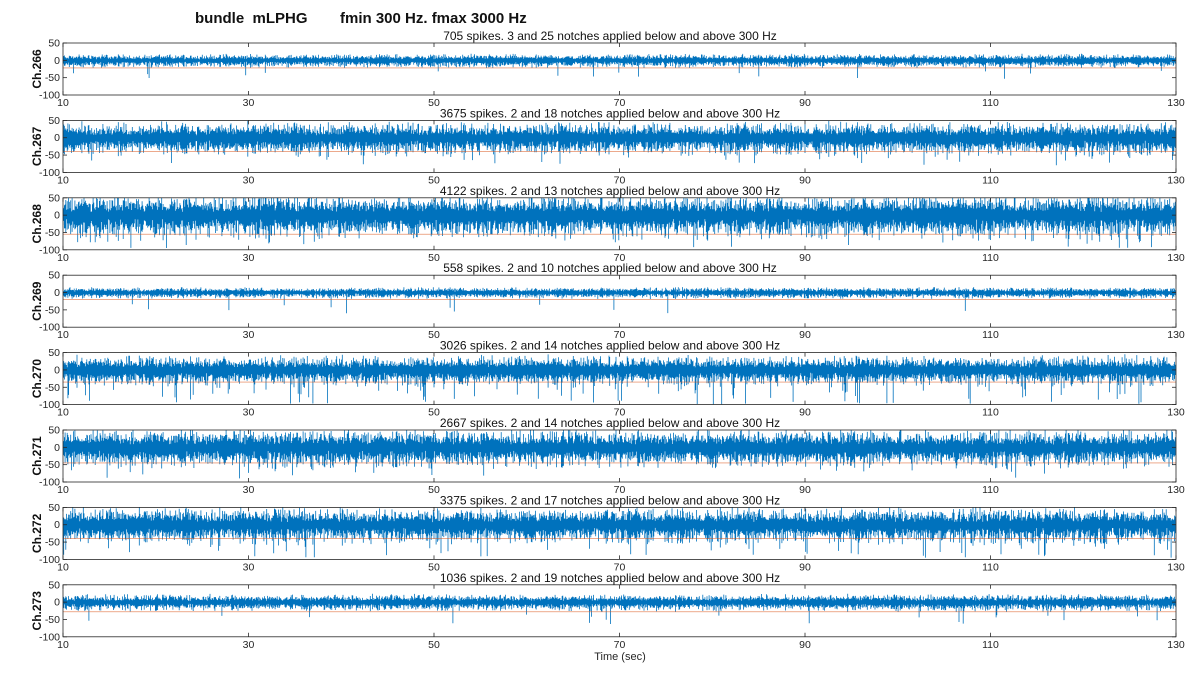 Image resolution: width=1200 pixels, height=675 pixels. Describe the element at coordinates (37, 611) in the screenshot. I see `channel-label: Ch.273` at that location.